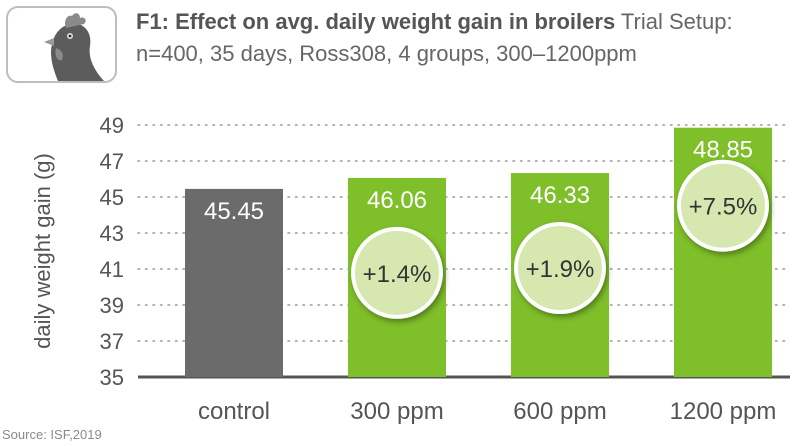 This screenshot has height=446, width=800. Describe the element at coordinates (112, 233) in the screenshot. I see `y-tick-label: 43` at that location.